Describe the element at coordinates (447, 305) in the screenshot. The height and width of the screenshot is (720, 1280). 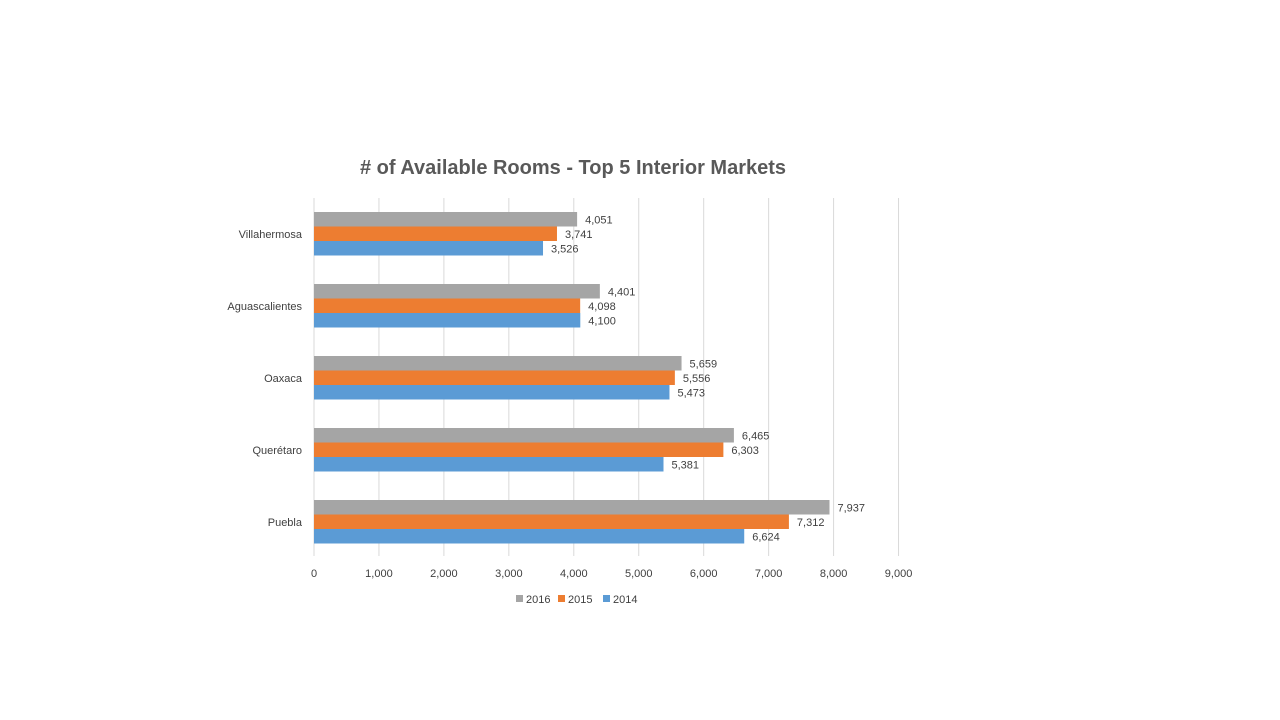
I see `bar-2015-aguascalientes` at that location.